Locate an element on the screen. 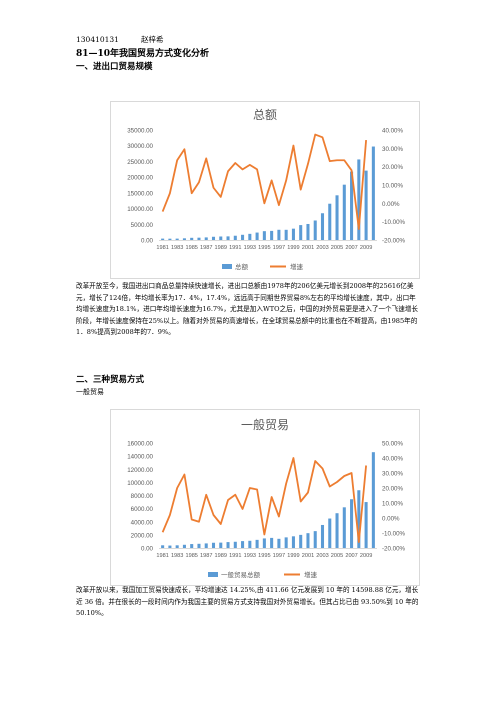 This screenshot has width=496, height=702. general-x-tick: 1985 is located at coordinates (191, 556).